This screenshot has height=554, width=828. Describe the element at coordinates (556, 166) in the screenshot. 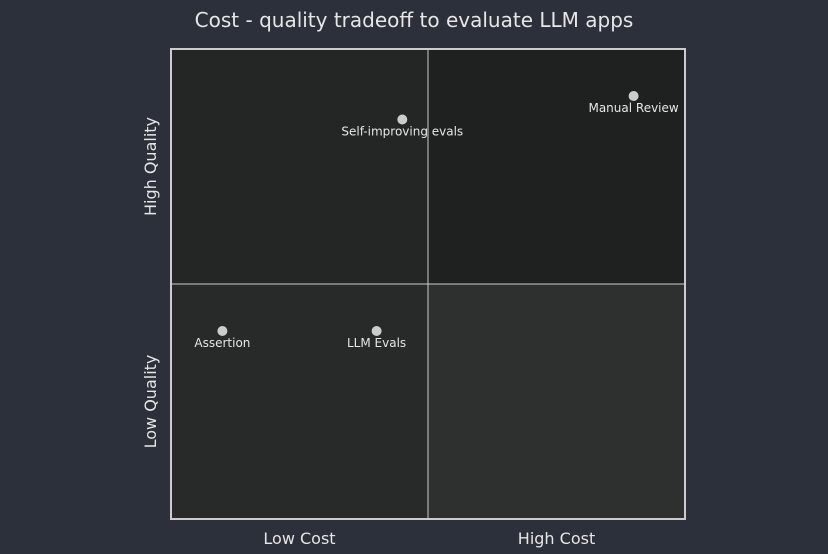

I see `quadrant-top-right` at that location.